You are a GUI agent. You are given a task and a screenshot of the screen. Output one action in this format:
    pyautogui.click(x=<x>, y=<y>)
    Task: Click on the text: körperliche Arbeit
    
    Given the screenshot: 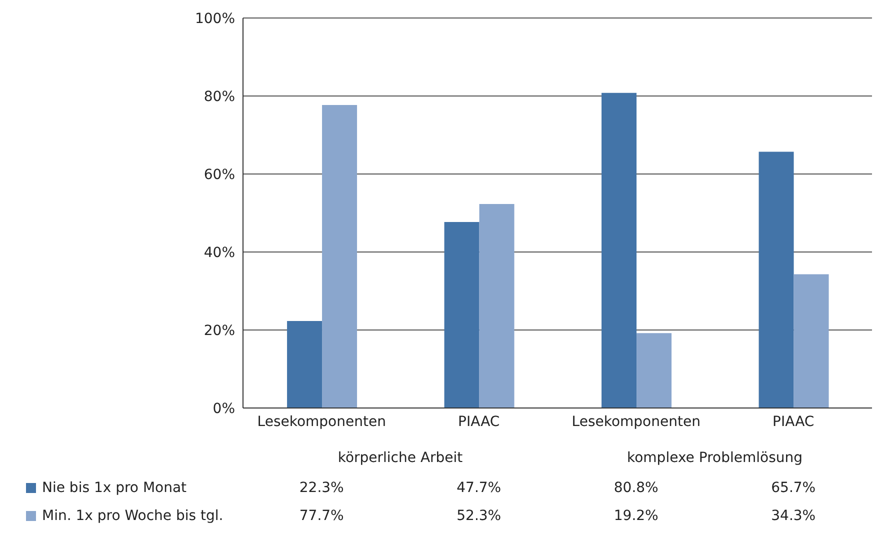 What is the action you would take?
    pyautogui.click(x=400, y=458)
    